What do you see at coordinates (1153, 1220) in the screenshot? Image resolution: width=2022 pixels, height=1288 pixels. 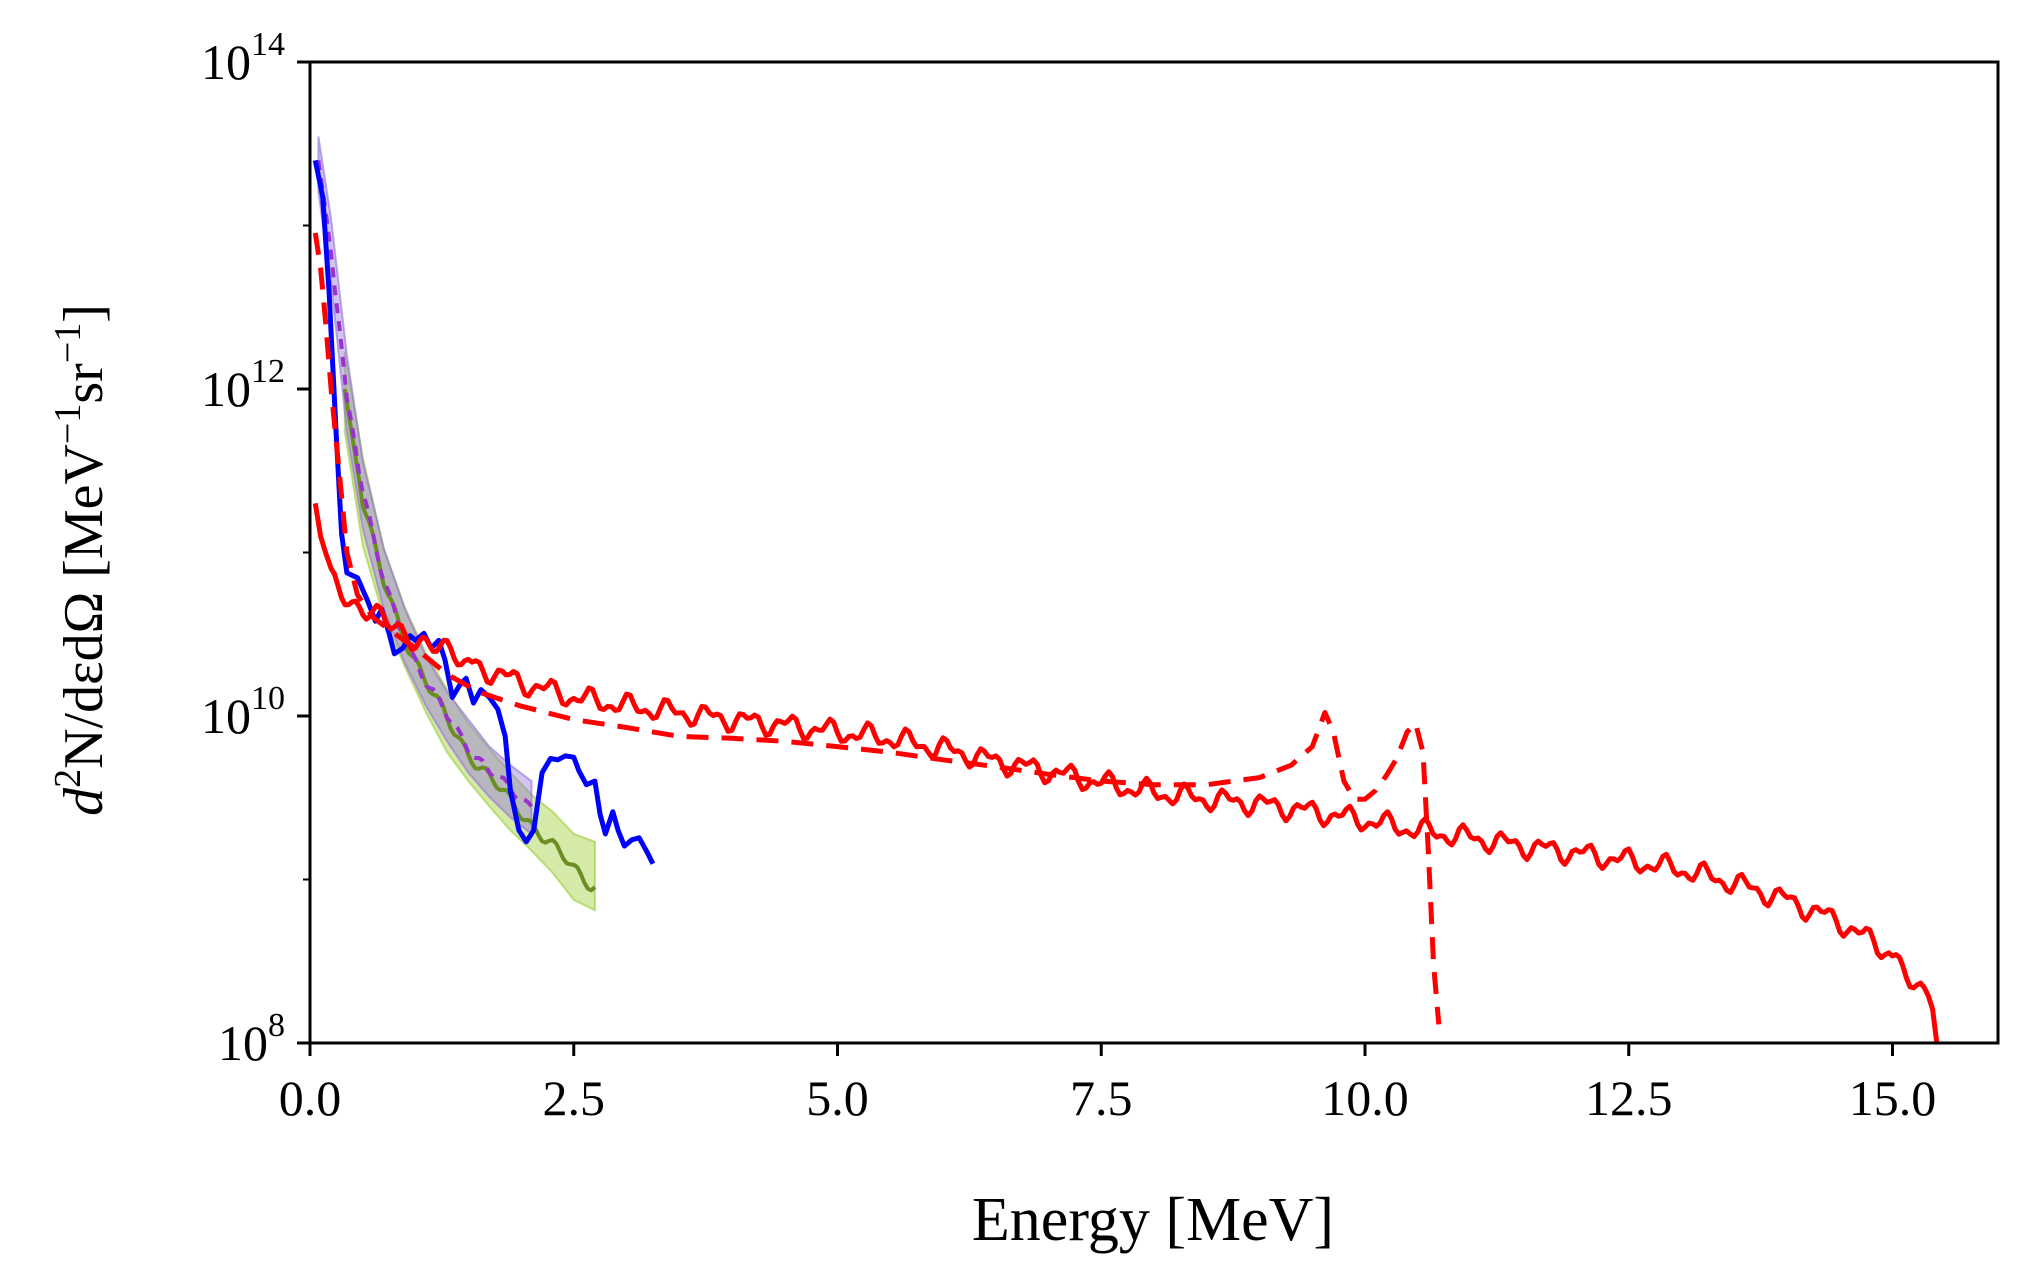 I see `x-axis-label: Energy [MeV]` at bounding box center [1153, 1220].